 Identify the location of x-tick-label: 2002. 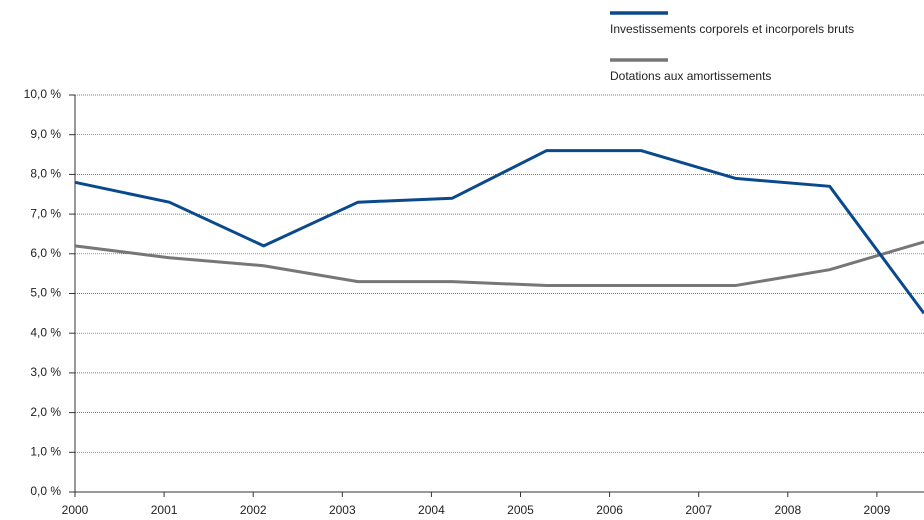
(253, 510).